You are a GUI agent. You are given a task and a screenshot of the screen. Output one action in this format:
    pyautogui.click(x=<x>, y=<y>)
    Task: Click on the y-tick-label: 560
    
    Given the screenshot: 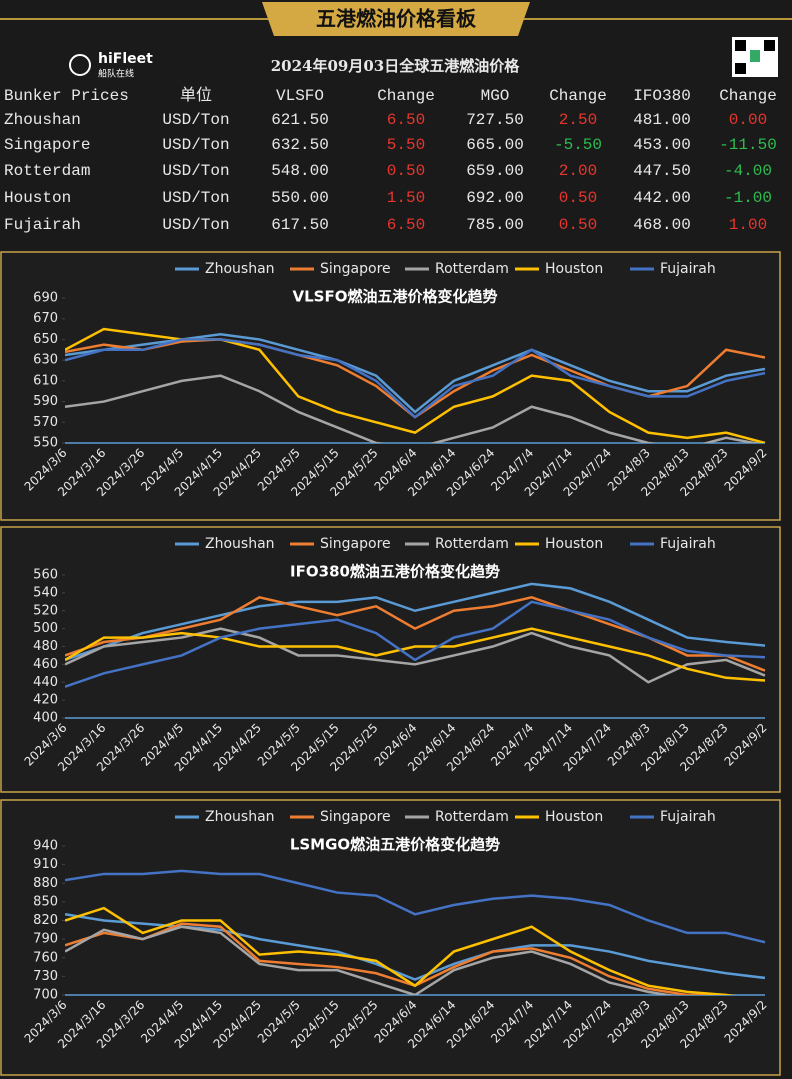 What is the action you would take?
    pyautogui.click(x=45, y=575)
    